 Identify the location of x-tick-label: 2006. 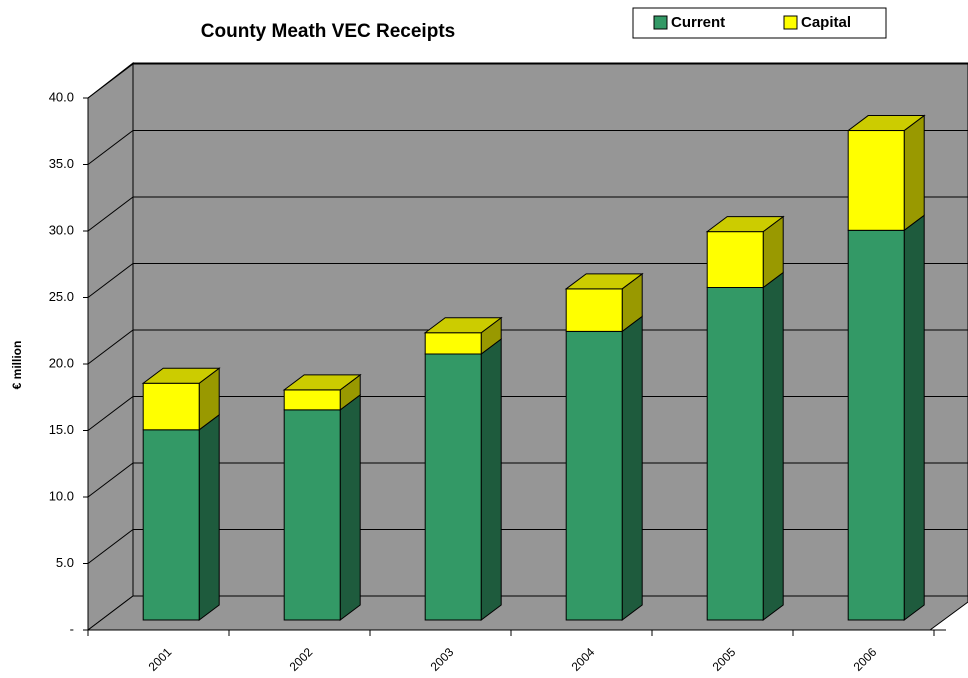
(865, 659).